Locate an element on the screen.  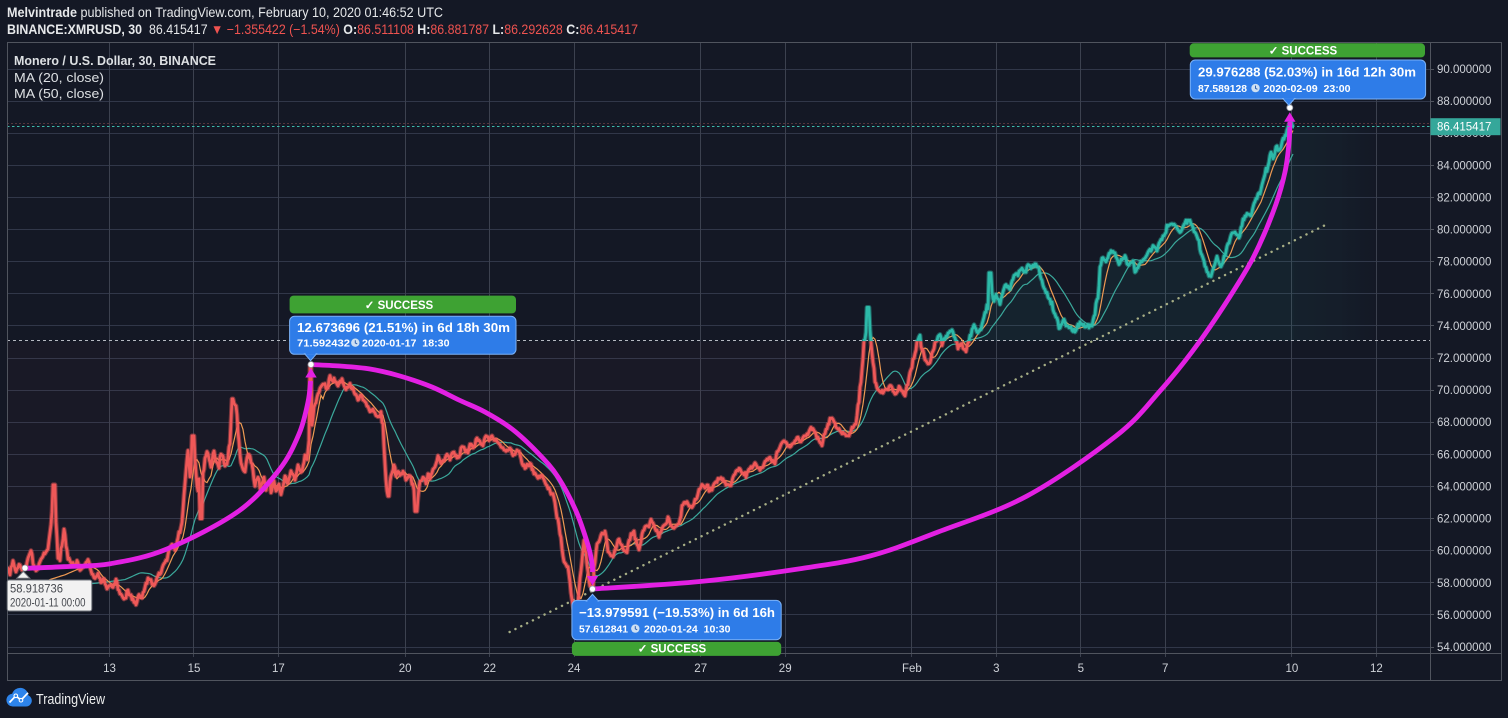
svg-text: 62.000000 is located at coordinates (1464, 520).